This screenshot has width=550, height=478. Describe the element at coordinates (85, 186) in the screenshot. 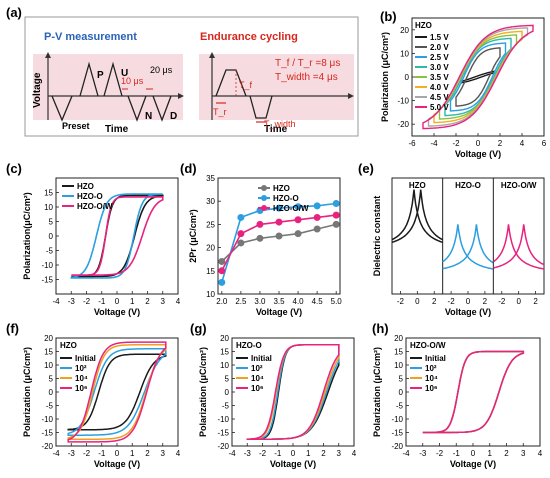

I see `legend-label: HZO` at that location.